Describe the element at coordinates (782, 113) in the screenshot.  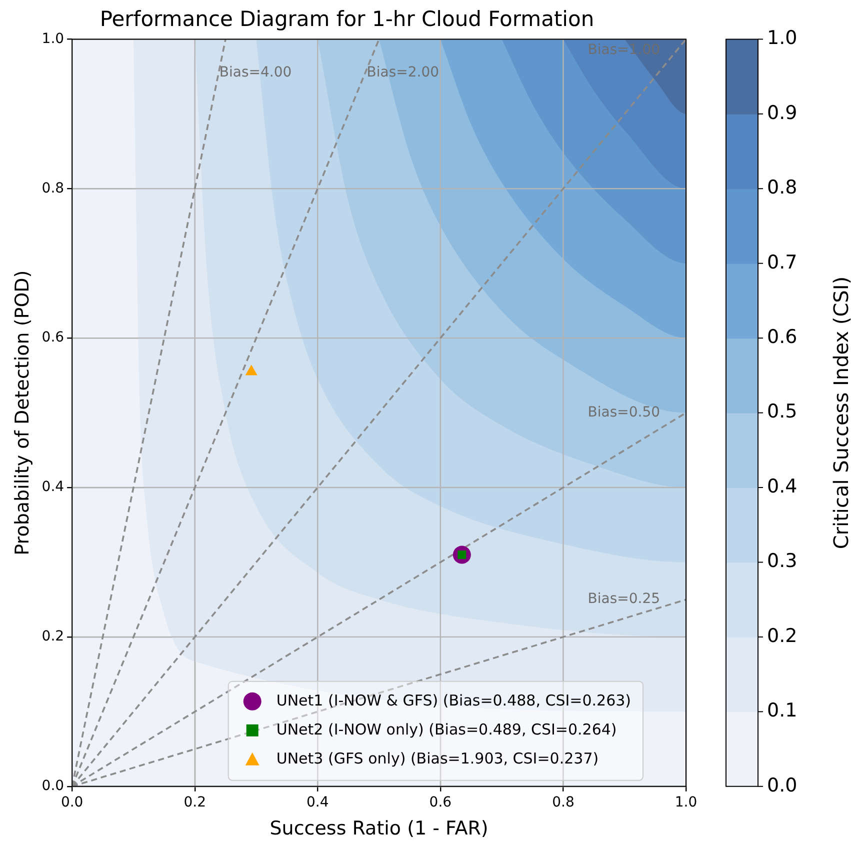
I see `color-bar-label: 0.9` at that location.